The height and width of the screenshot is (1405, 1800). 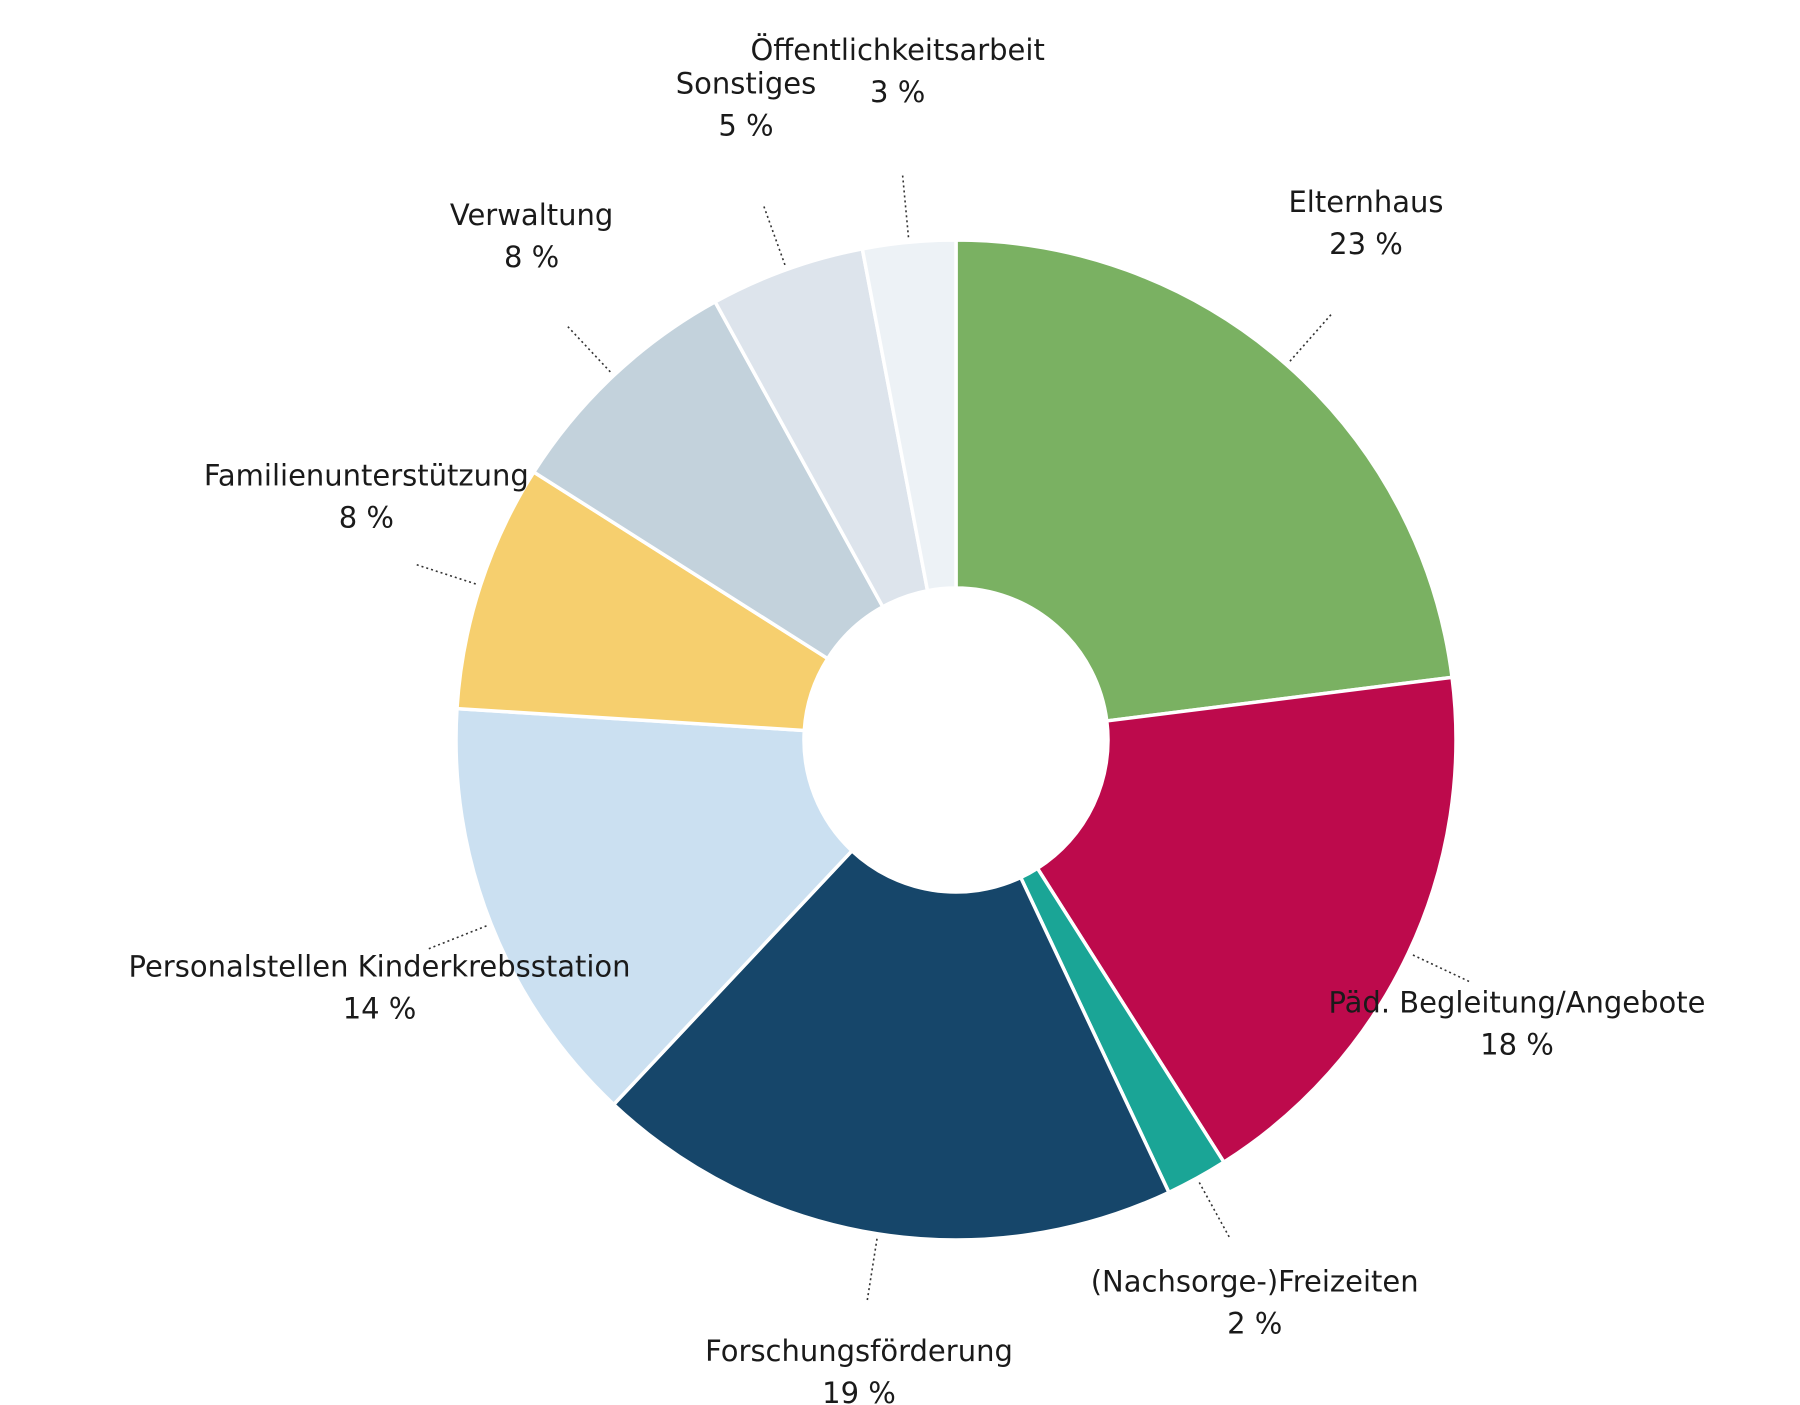 I want to click on leader-verwaltung, so click(x=588, y=349).